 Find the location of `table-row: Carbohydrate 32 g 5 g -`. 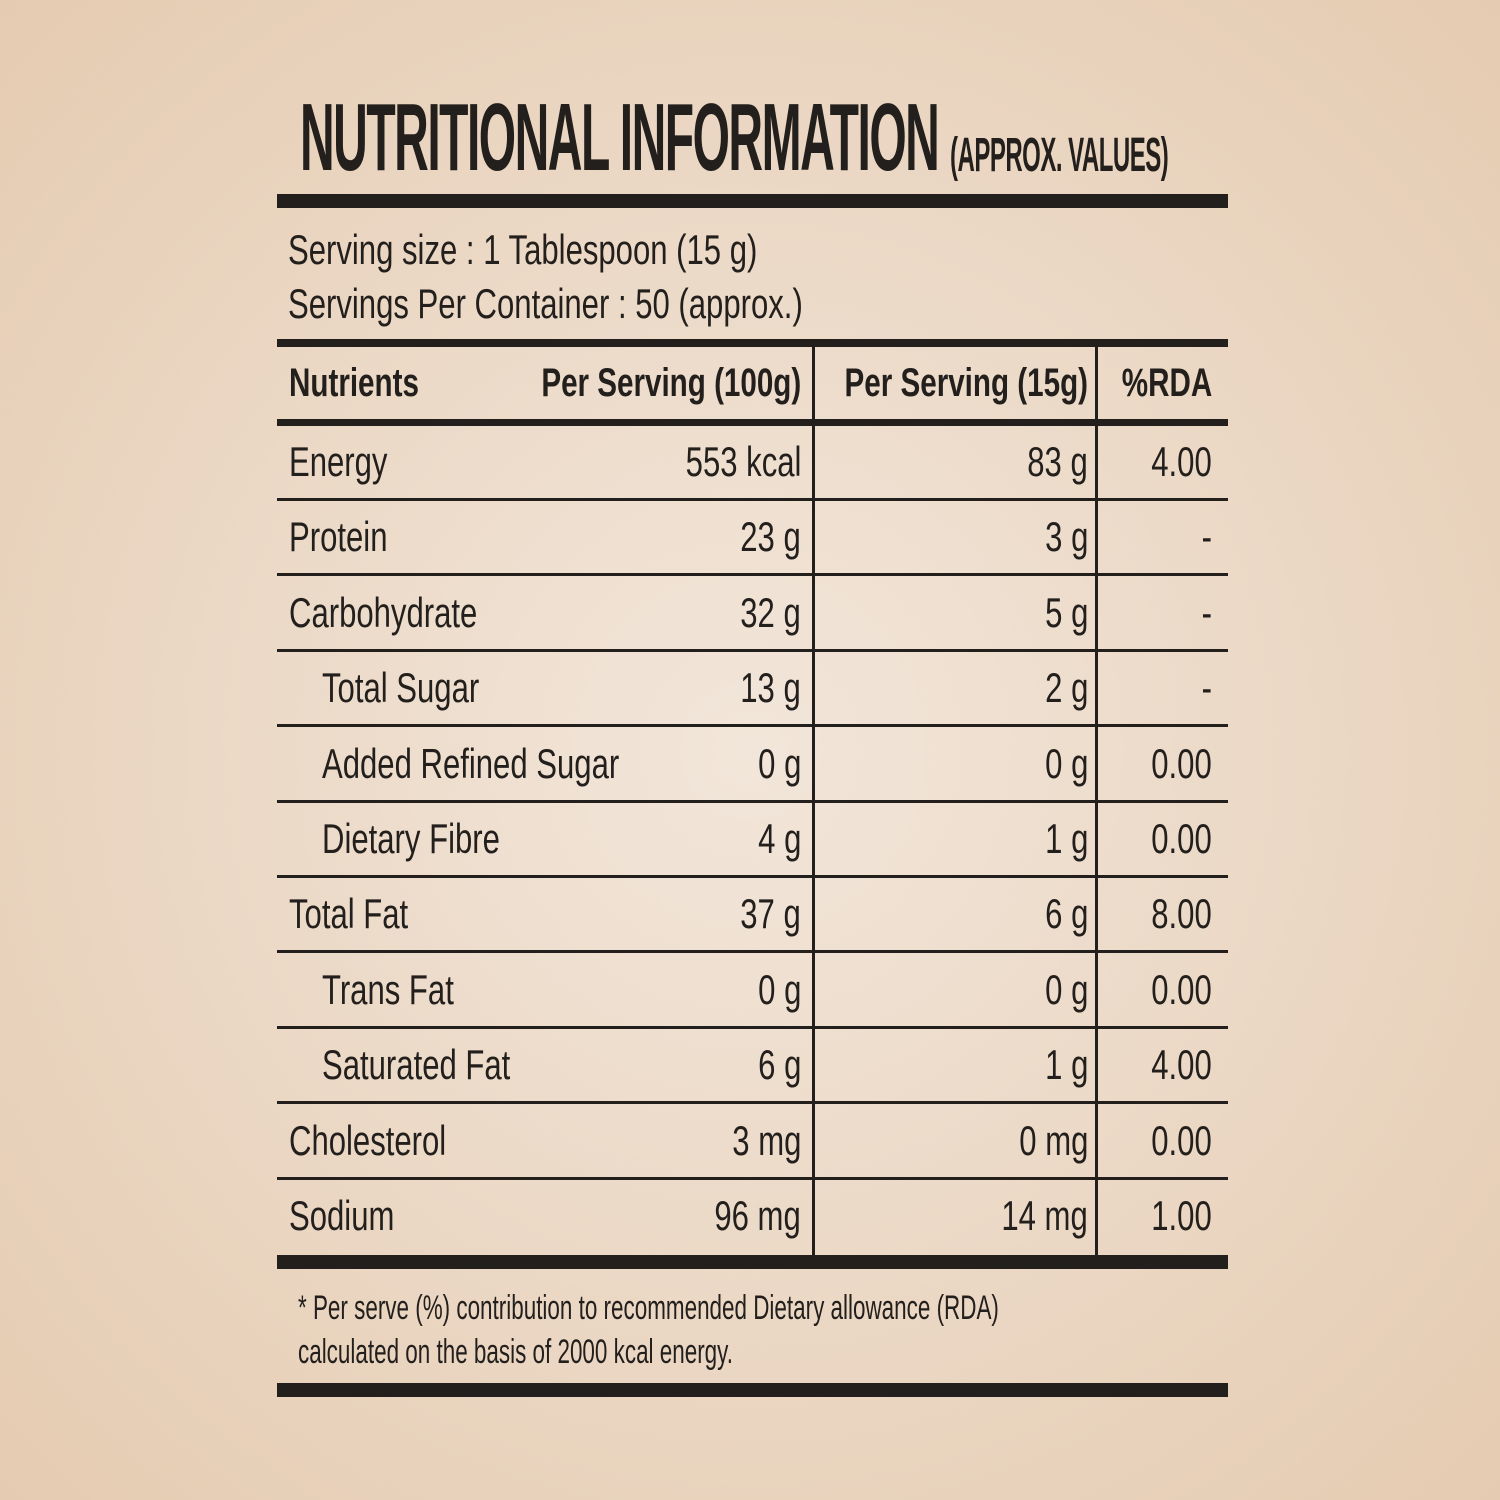

table-row: Carbohydrate 32 g 5 g - is located at coordinates (752, 614).